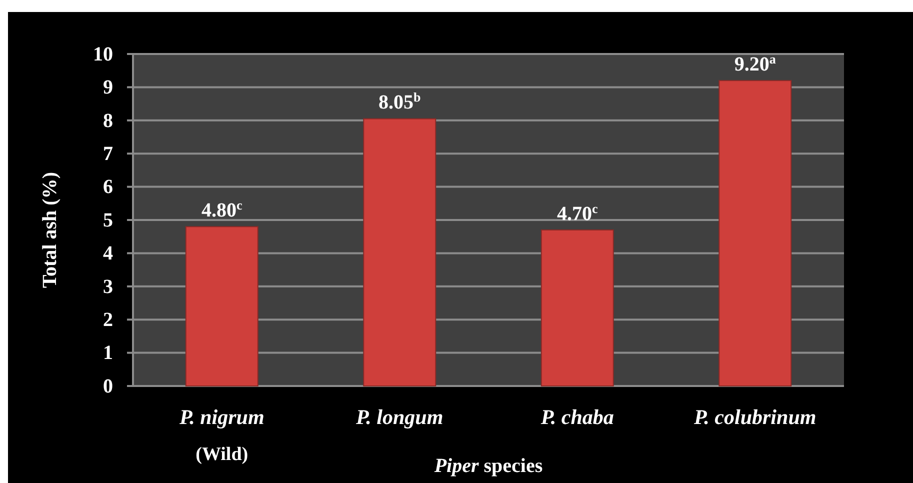 This screenshot has width=913, height=483. What do you see at coordinates (399, 417) in the screenshot?
I see `x-tick-label: P. longum` at bounding box center [399, 417].